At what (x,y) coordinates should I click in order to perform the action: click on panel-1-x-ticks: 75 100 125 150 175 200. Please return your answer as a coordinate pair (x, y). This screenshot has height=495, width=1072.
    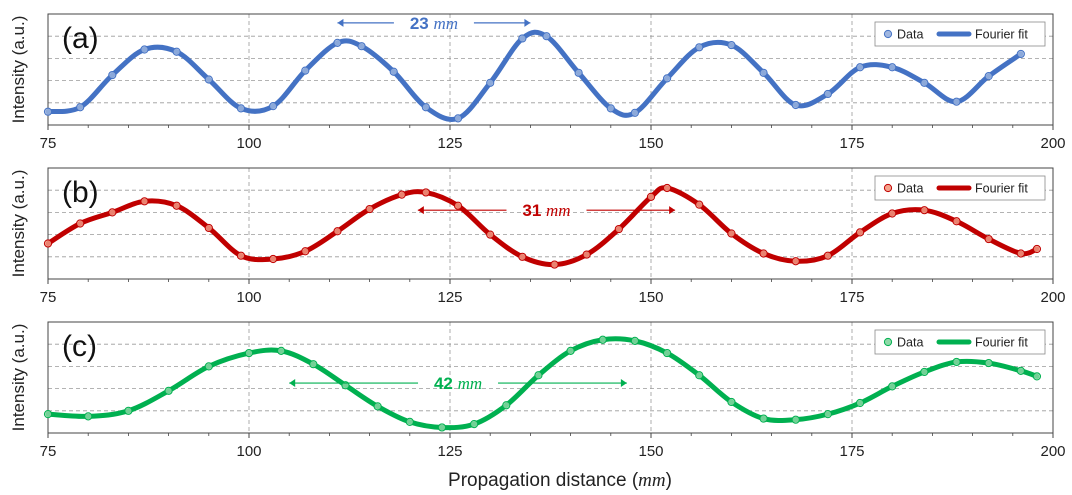
    Looking at the image, I should click on (553, 138).